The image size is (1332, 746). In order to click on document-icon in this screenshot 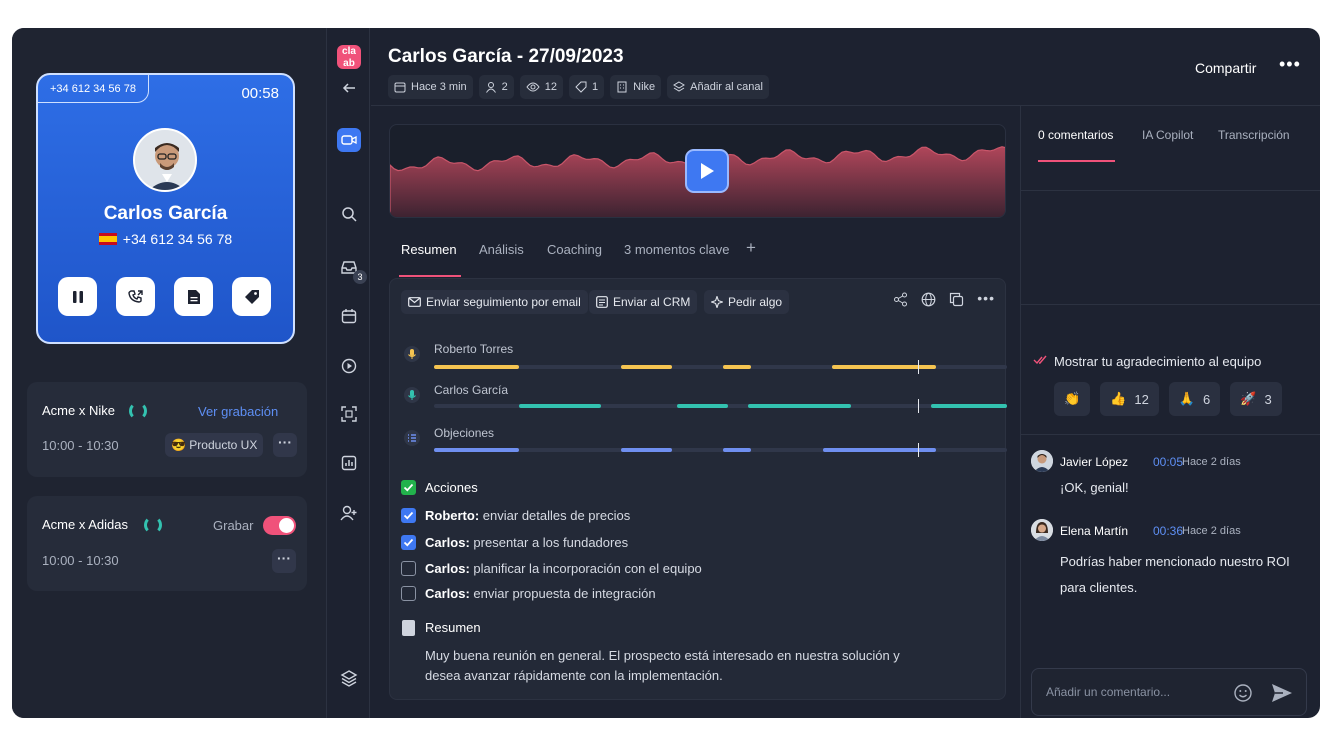, I will do `click(193, 296)`.